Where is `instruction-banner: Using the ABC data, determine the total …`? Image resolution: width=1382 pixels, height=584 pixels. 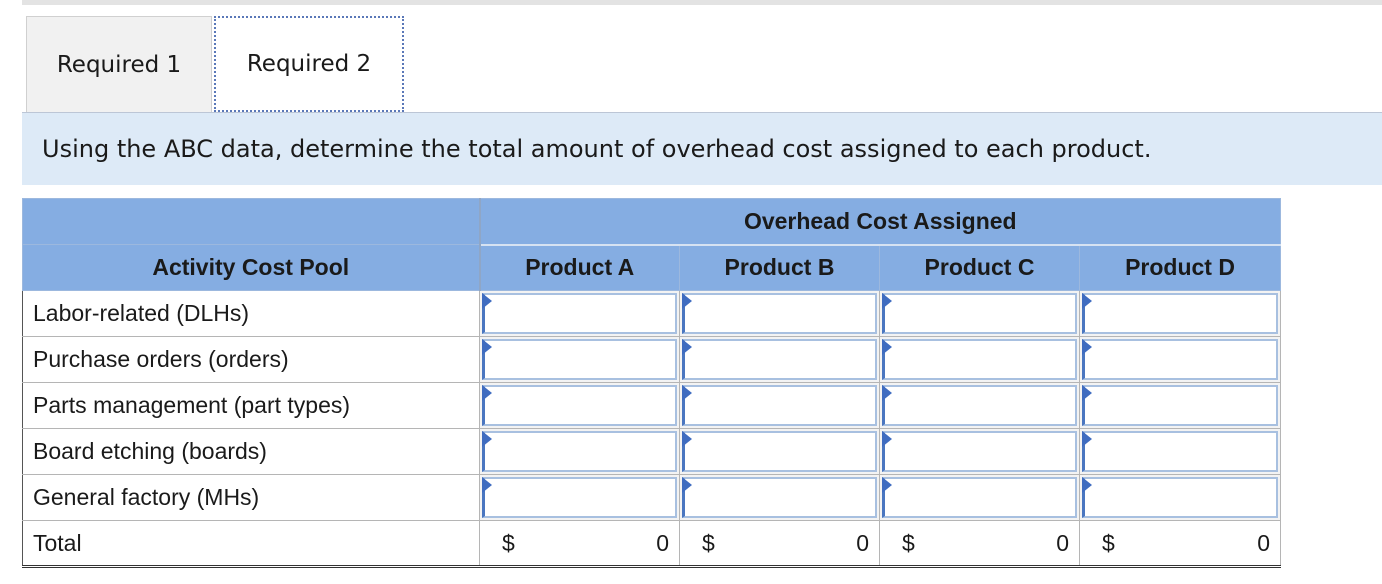
instruction-banner: Using the ABC data, determine the total … is located at coordinates (702, 149).